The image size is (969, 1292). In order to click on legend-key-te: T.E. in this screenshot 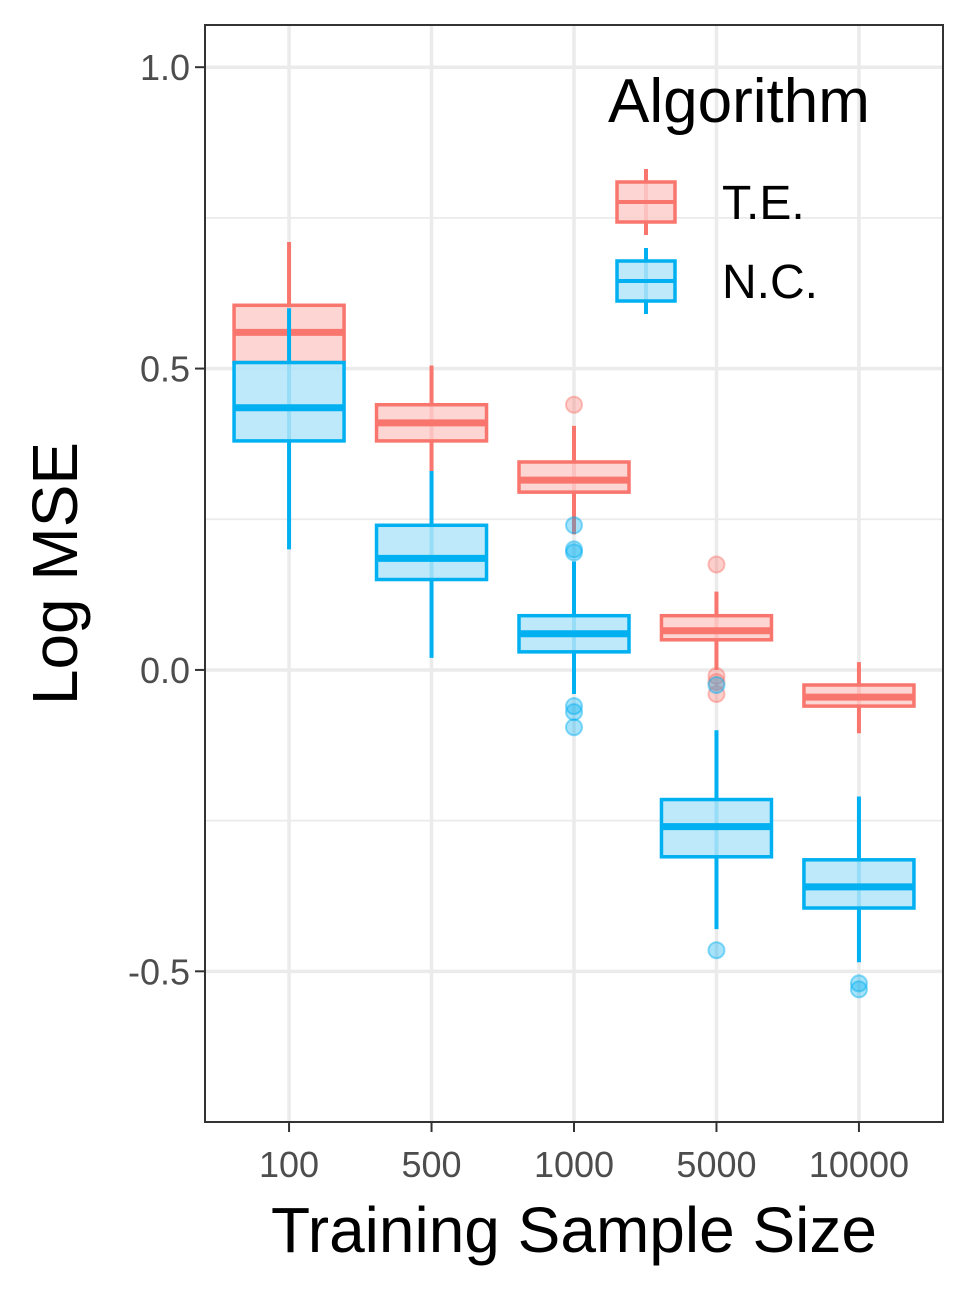, I will do `click(710, 202)`.